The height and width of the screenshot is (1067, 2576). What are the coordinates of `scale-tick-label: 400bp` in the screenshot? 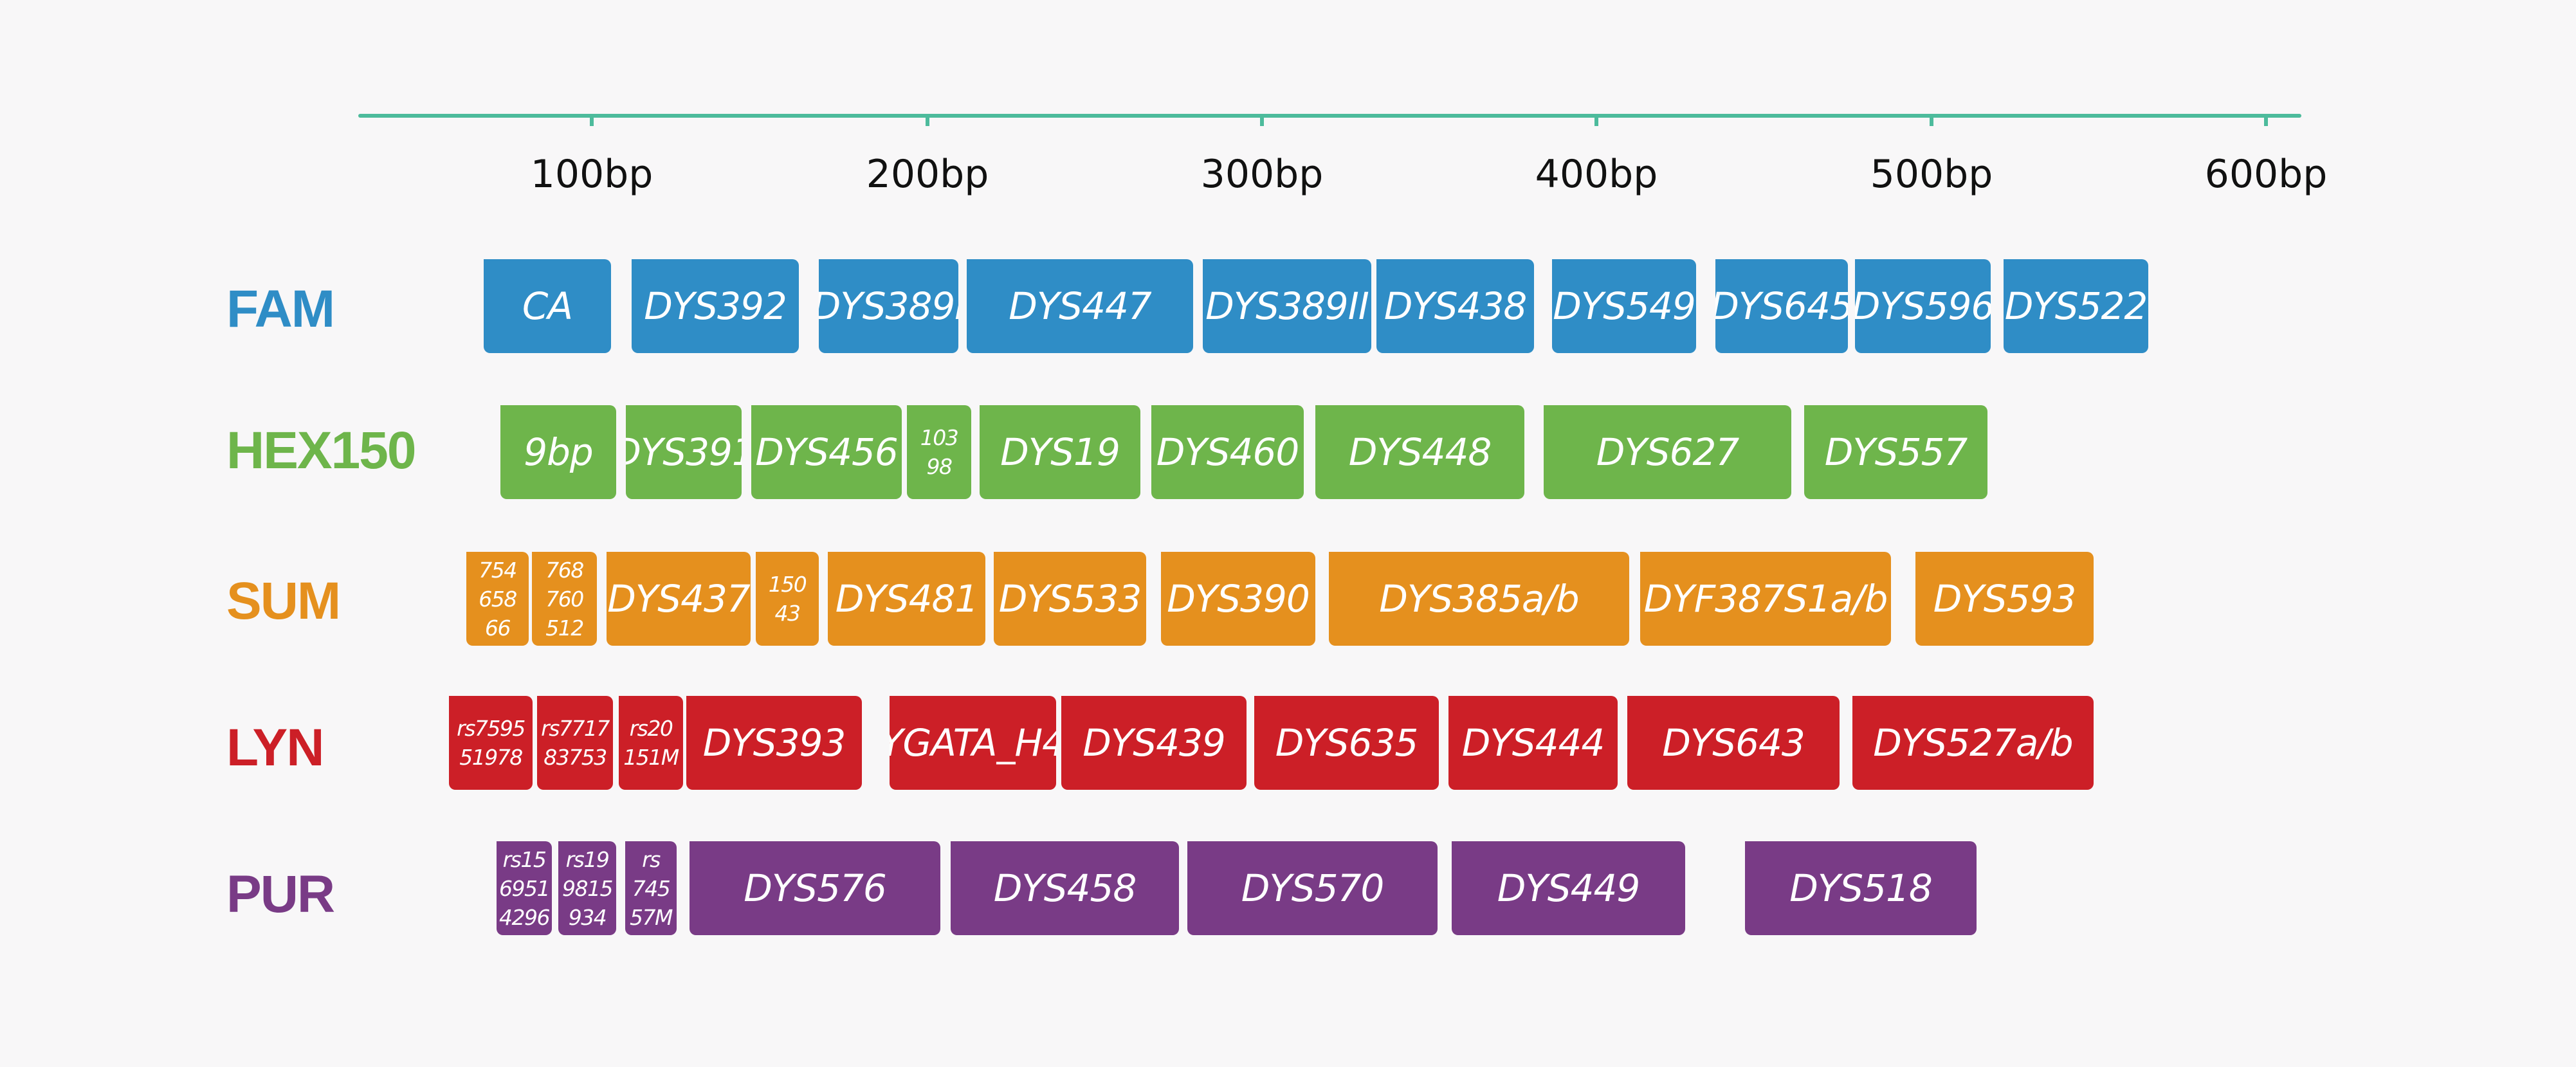 It's located at (1596, 174).